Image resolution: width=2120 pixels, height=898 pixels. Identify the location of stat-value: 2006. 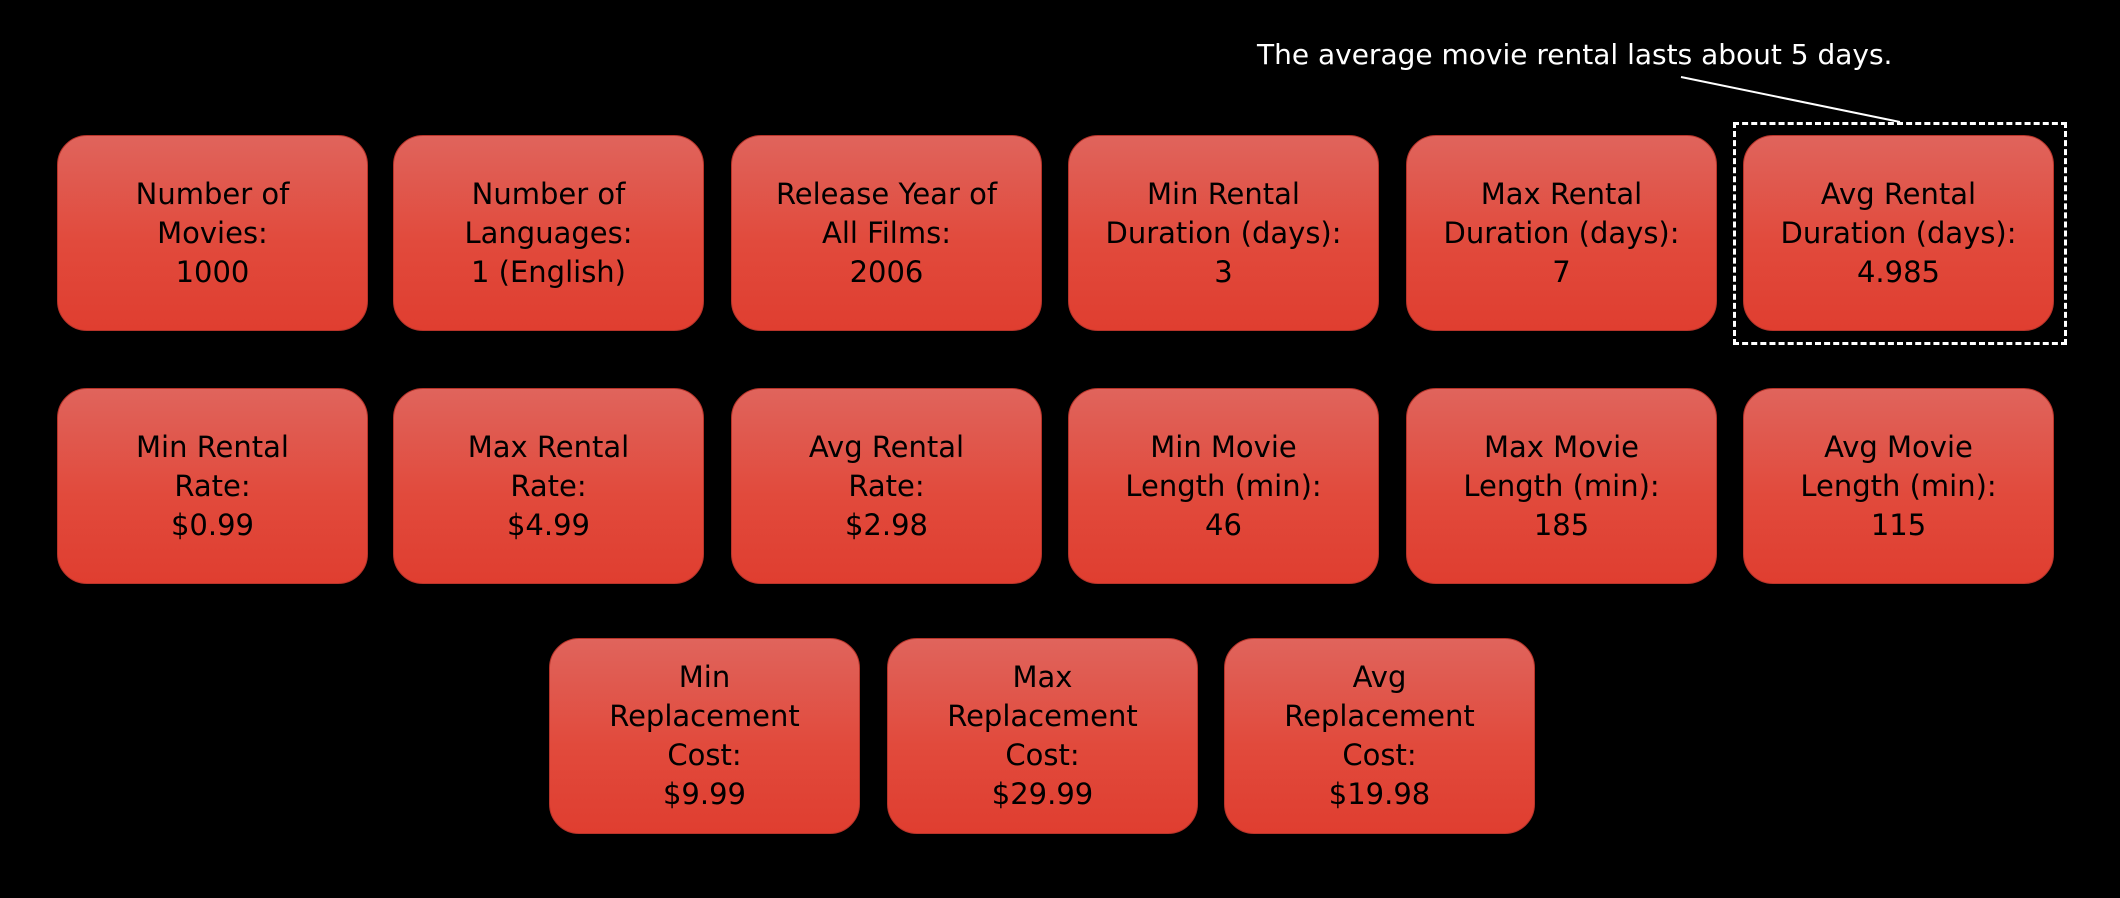
(886, 271).